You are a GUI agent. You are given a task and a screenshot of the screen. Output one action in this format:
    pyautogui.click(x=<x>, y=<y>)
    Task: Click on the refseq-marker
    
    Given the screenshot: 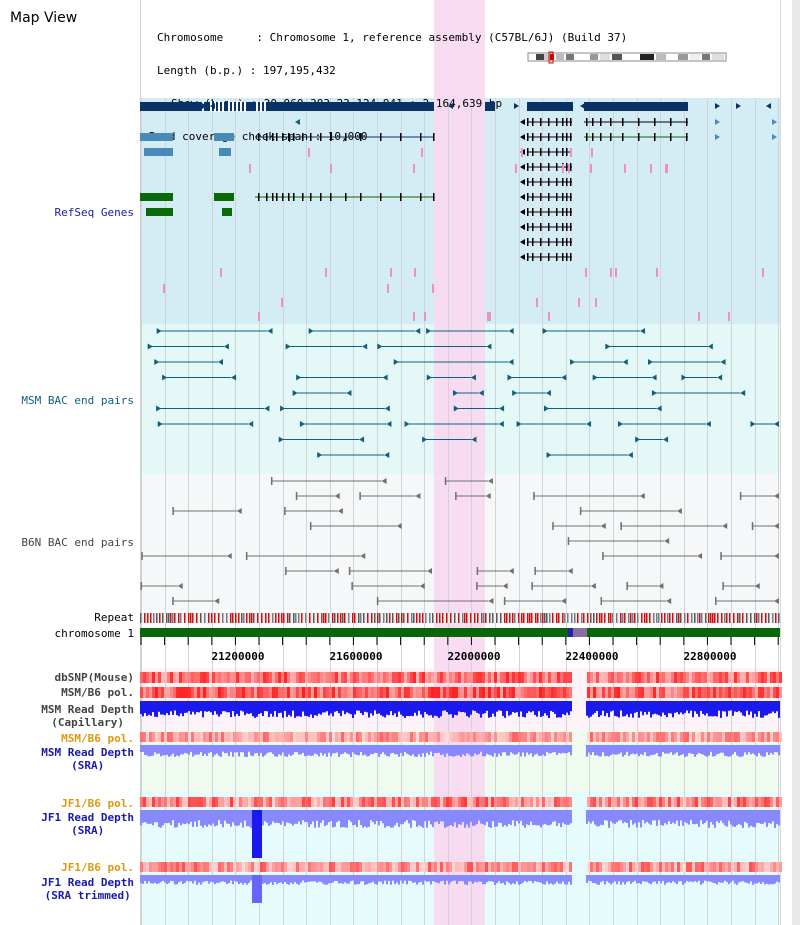 What is the action you would take?
    pyautogui.click(x=259, y=316)
    